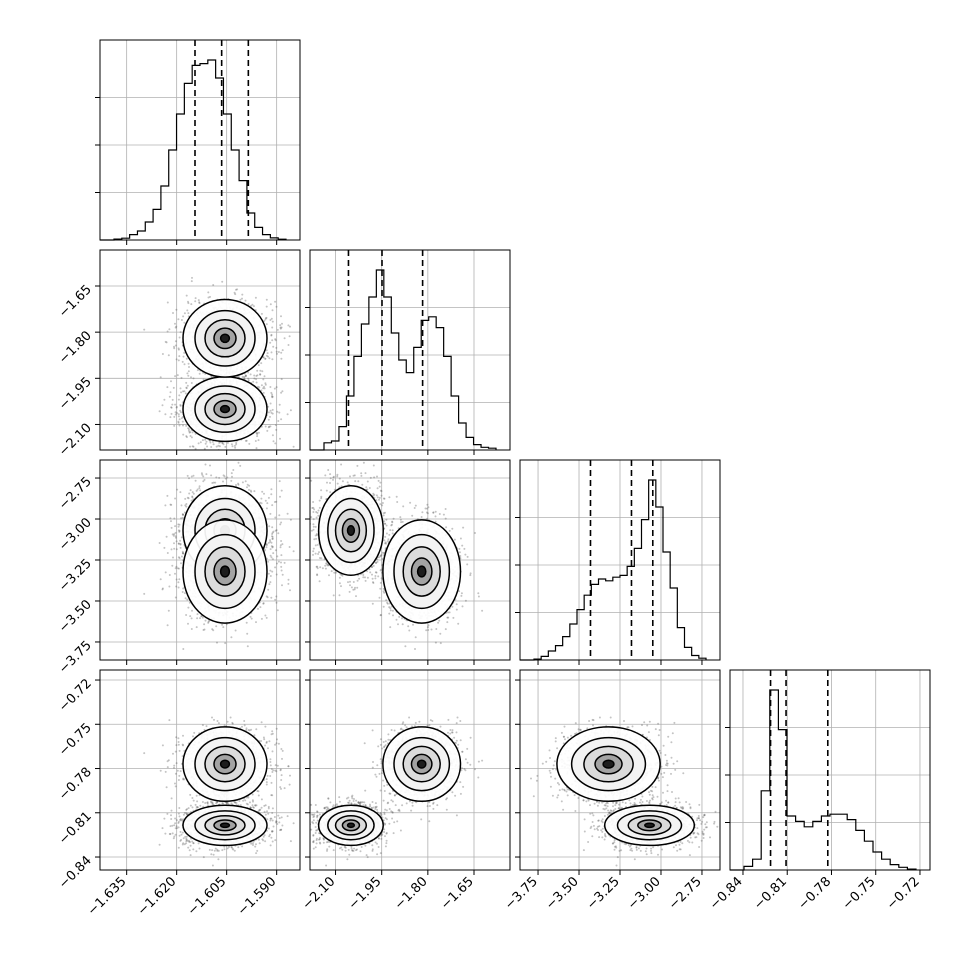 The image size is (970, 970). I want to click on scatter-panel-2-0: −3.75−3.50−3.25−3.00−2.75, so click(178, 568).